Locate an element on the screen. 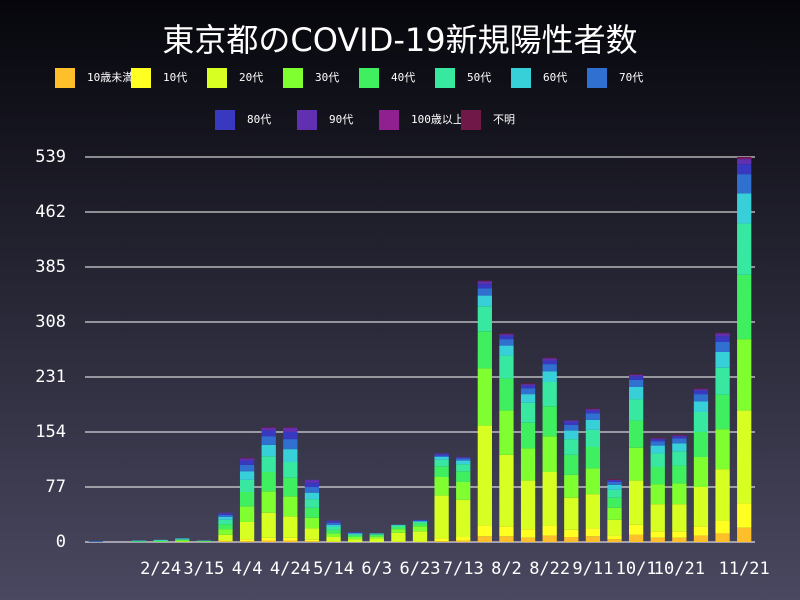 The height and width of the screenshot is (600, 800). x-tick-label: 8/22 is located at coordinates (549, 569).